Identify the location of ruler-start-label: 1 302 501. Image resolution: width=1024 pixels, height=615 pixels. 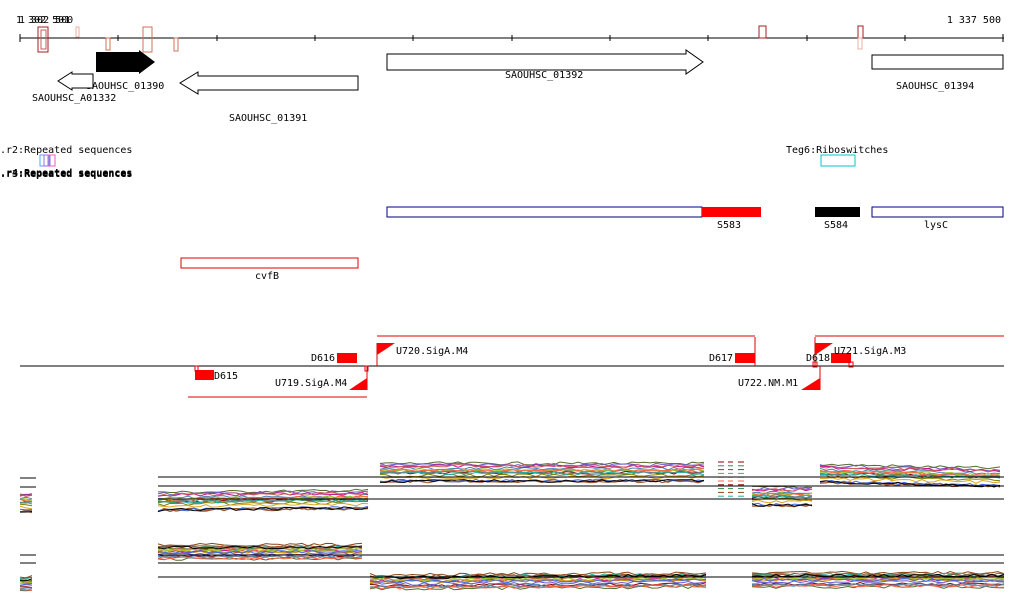
(43, 20).